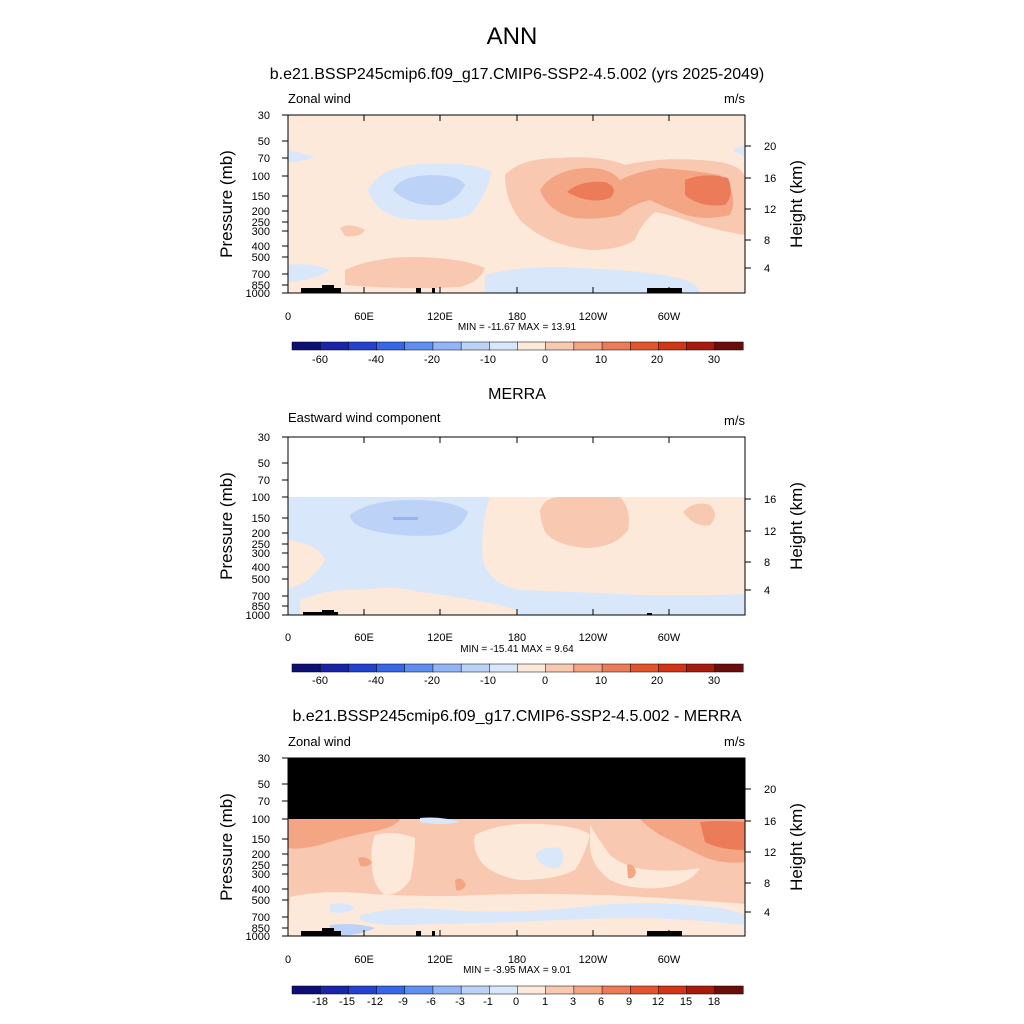 Image resolution: width=1024 pixels, height=1024 pixels. What do you see at coordinates (512, 36) in the screenshot?
I see `figure-title: ANN` at bounding box center [512, 36].